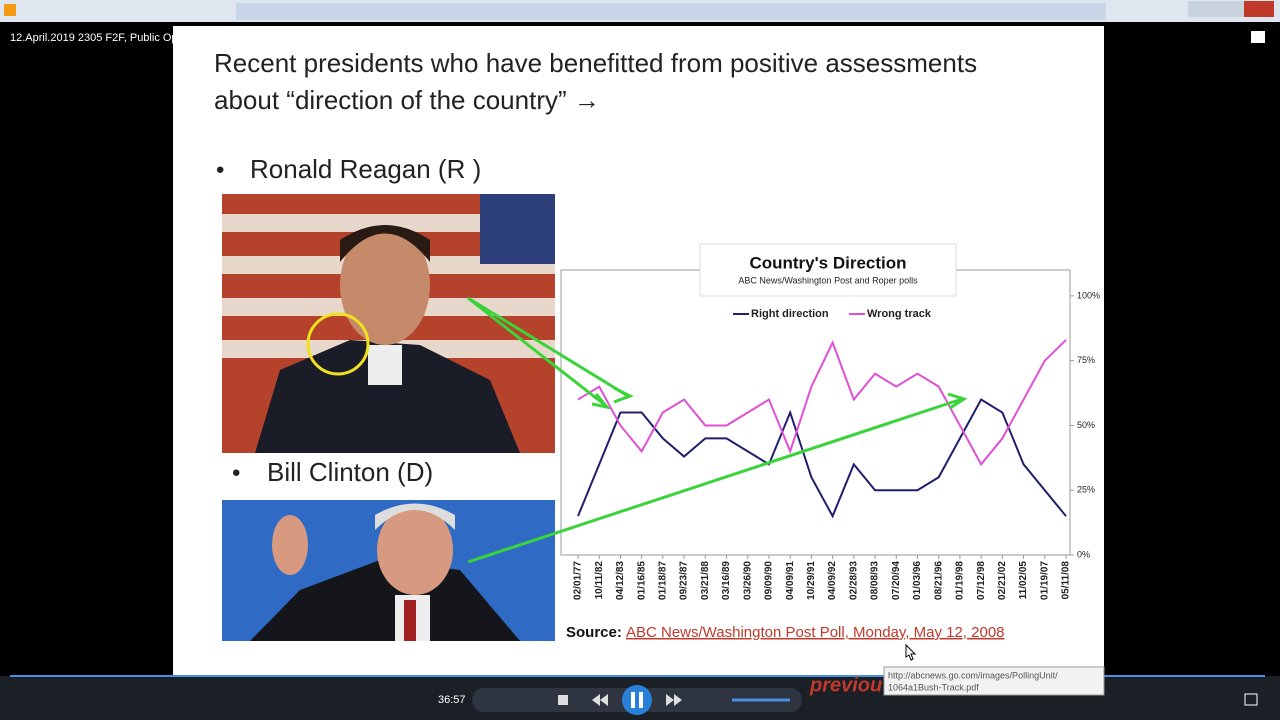  What do you see at coordinates (705, 580) in the screenshot?
I see `x-tick-label: 03/21/88` at bounding box center [705, 580].